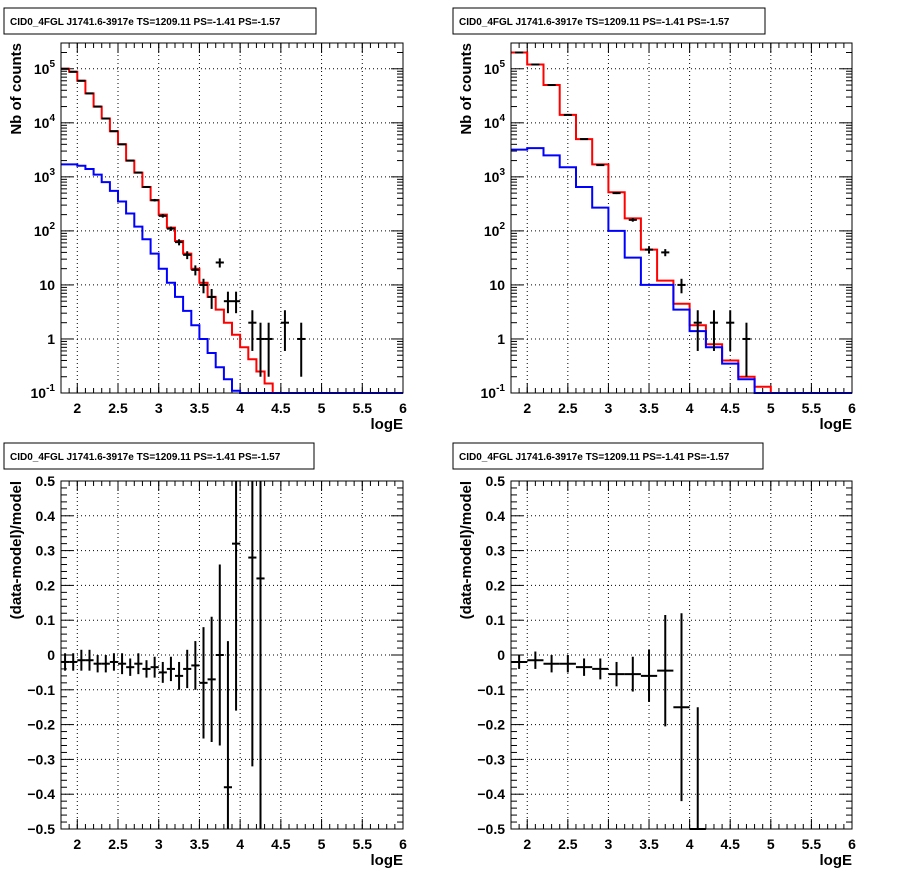 The image size is (898, 875). What do you see at coordinates (496, 481) in the screenshot?
I see `y-tick-label: 0.5` at bounding box center [496, 481].